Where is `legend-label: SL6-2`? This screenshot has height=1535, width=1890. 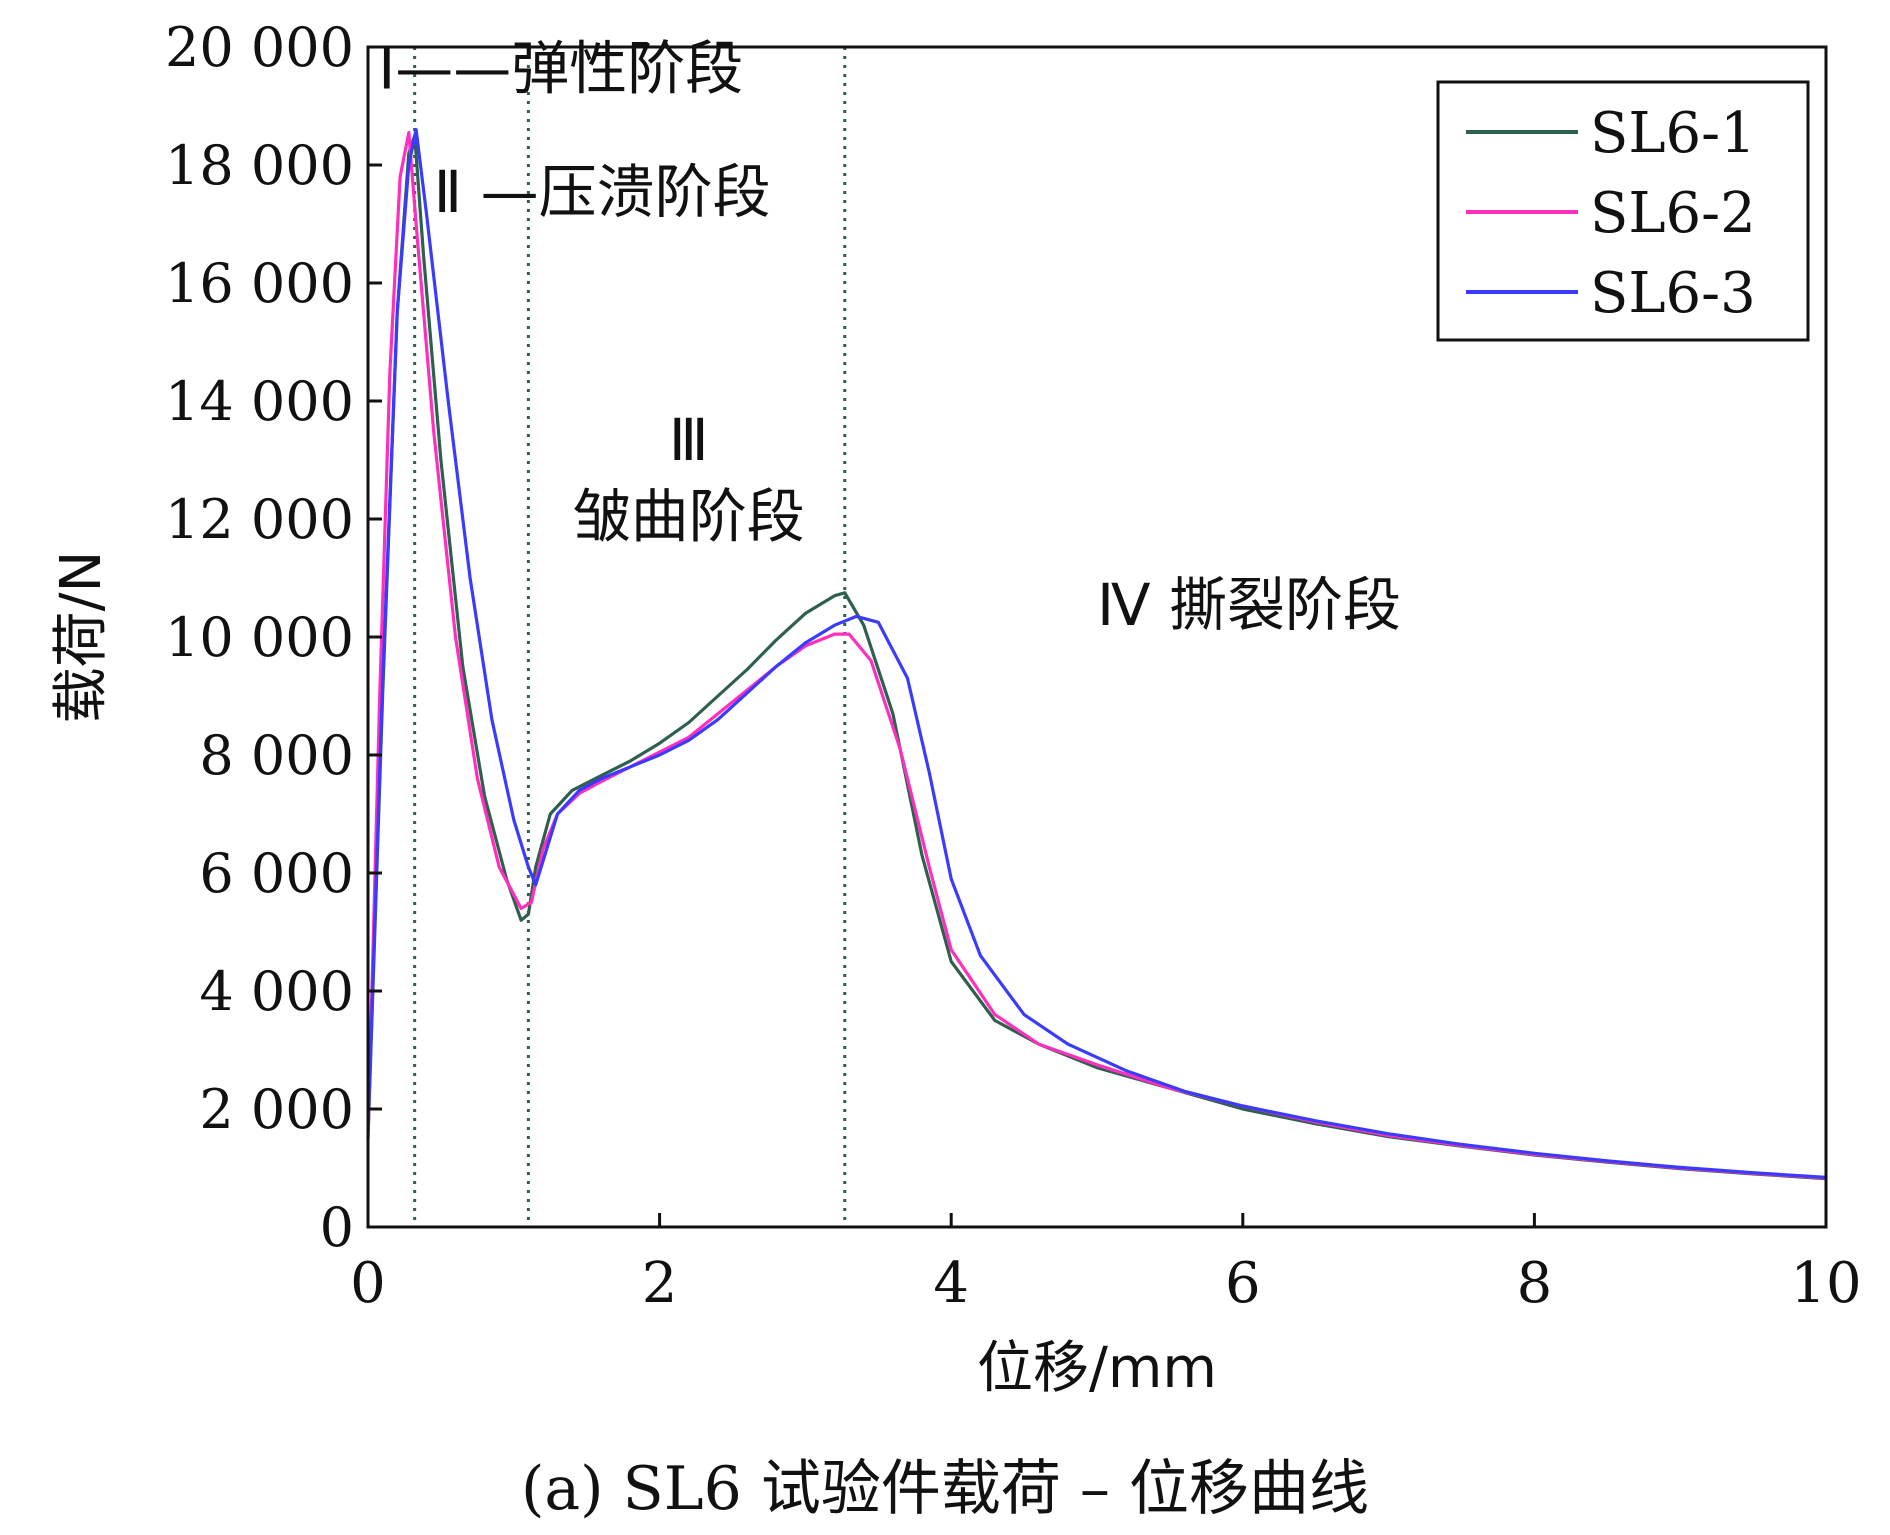
legend-label: SL6-2 is located at coordinates (1673, 213).